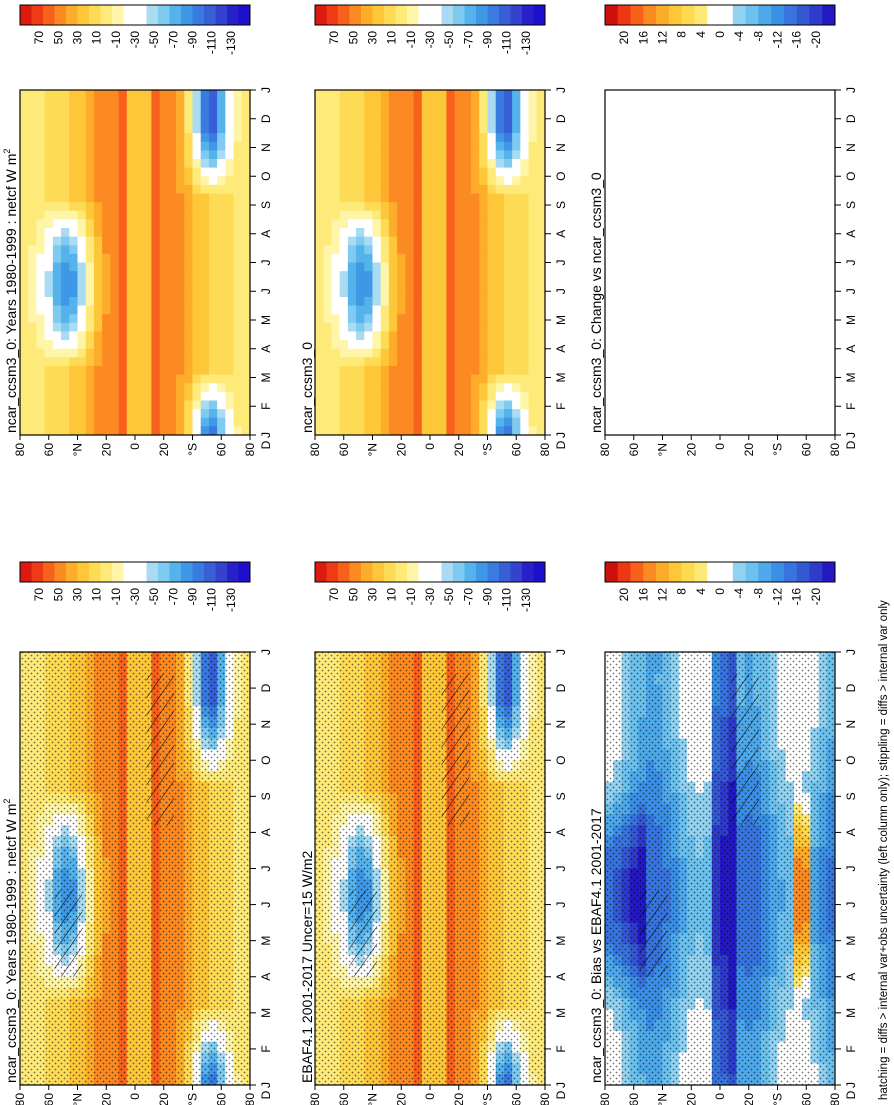 Image resolution: width=894 pixels, height=1105 pixels. What do you see at coordinates (561, 1085) in the screenshot?
I see `month-tick-label: J` at bounding box center [561, 1085].